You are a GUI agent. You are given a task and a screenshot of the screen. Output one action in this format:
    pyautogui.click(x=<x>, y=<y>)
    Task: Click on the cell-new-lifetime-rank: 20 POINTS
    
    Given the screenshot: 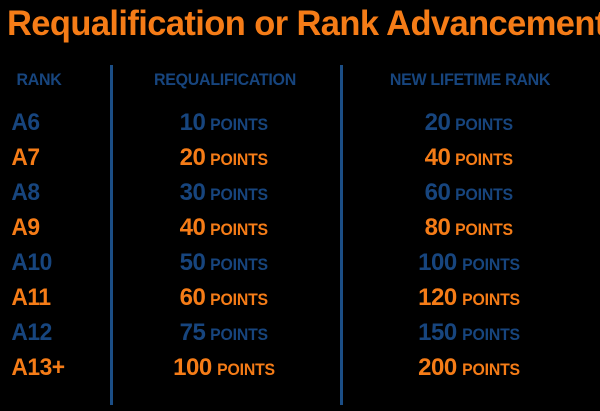 What is the action you would take?
    pyautogui.click(x=470, y=123)
    